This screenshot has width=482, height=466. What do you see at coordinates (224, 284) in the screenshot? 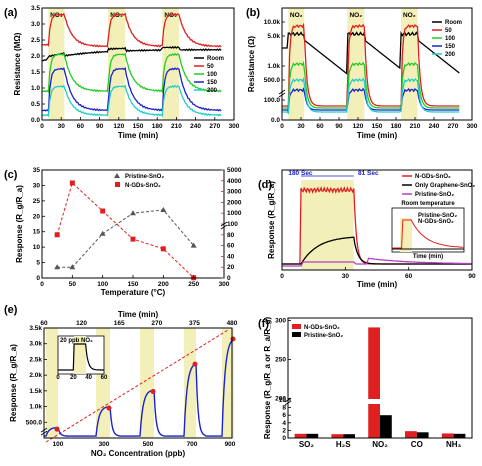
I see `x-tick-c-label: 300` at bounding box center [224, 284].